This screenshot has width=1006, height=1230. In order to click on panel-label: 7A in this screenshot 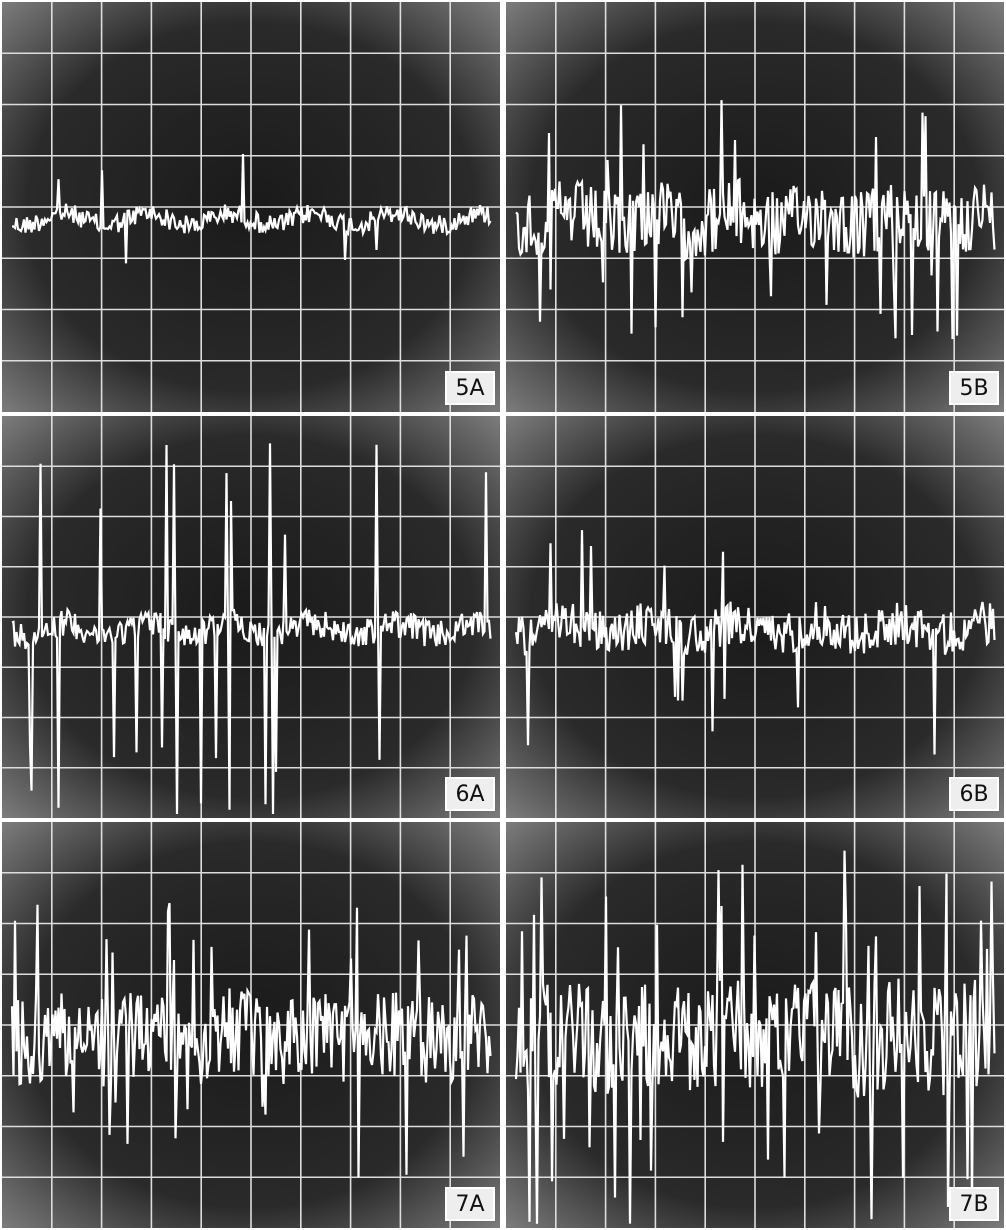, I will do `click(469, 1204)`.